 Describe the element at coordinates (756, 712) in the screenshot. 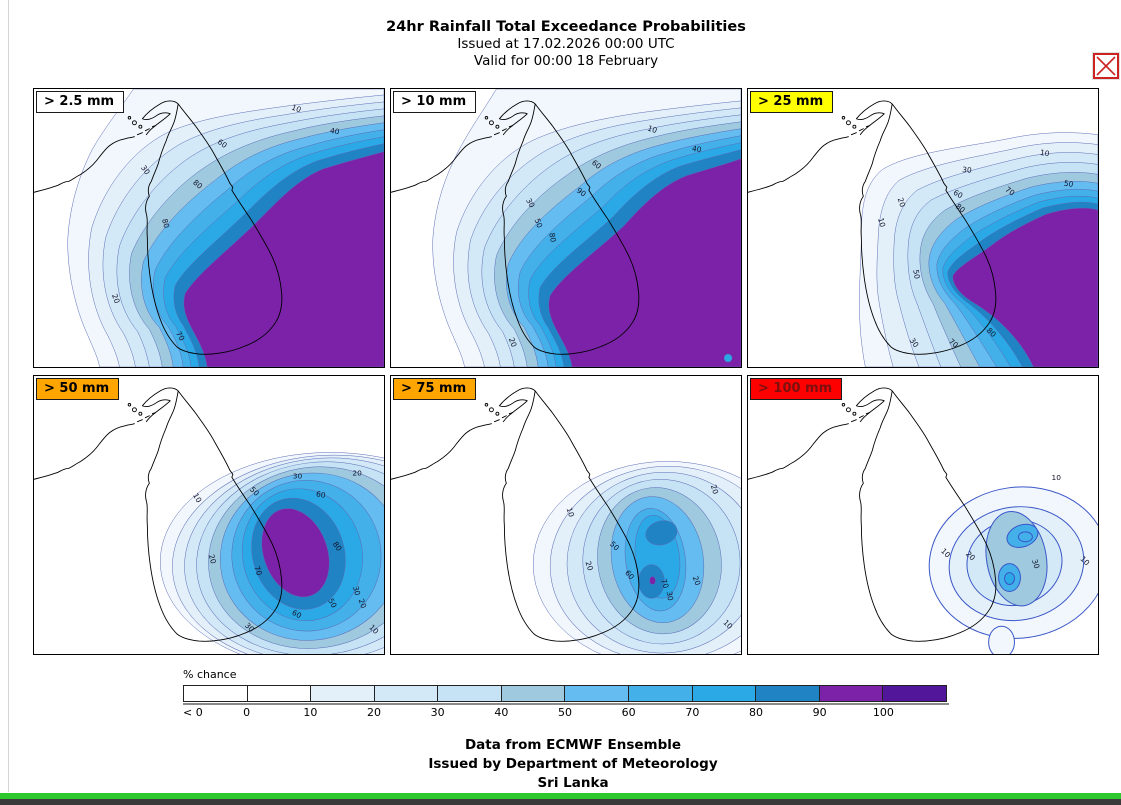

I see `colorbar-tick-label: 80` at that location.